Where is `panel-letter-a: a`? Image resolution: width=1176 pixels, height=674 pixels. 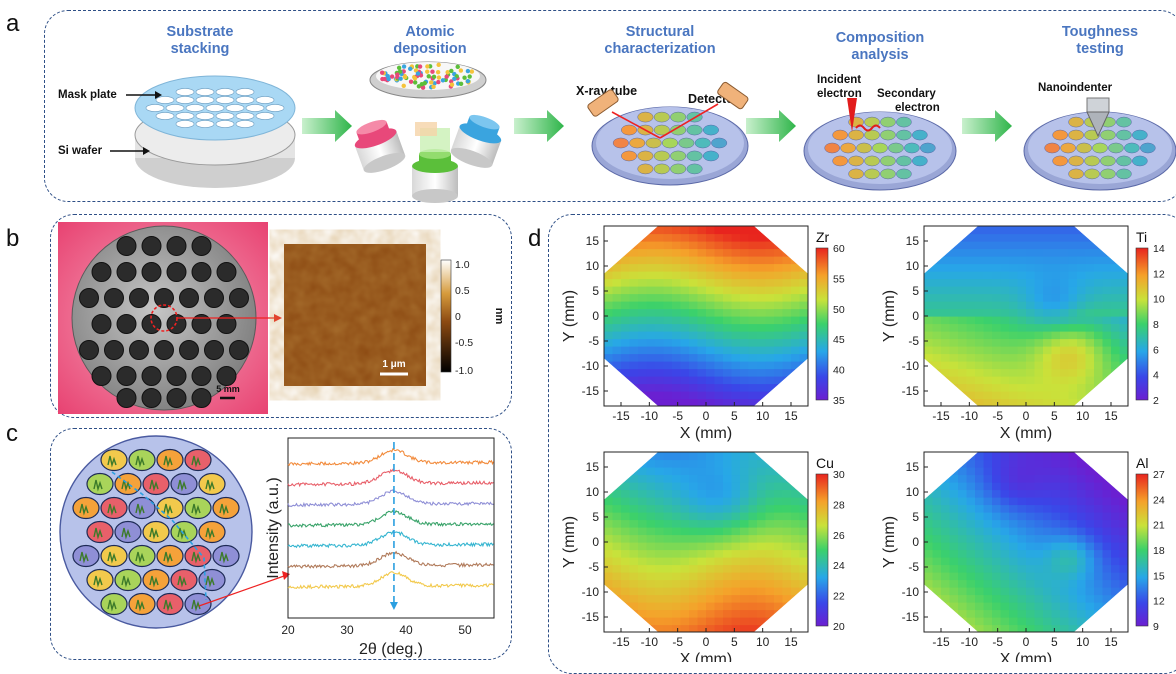
panel-letter-a: a is located at coordinates (13, 23).